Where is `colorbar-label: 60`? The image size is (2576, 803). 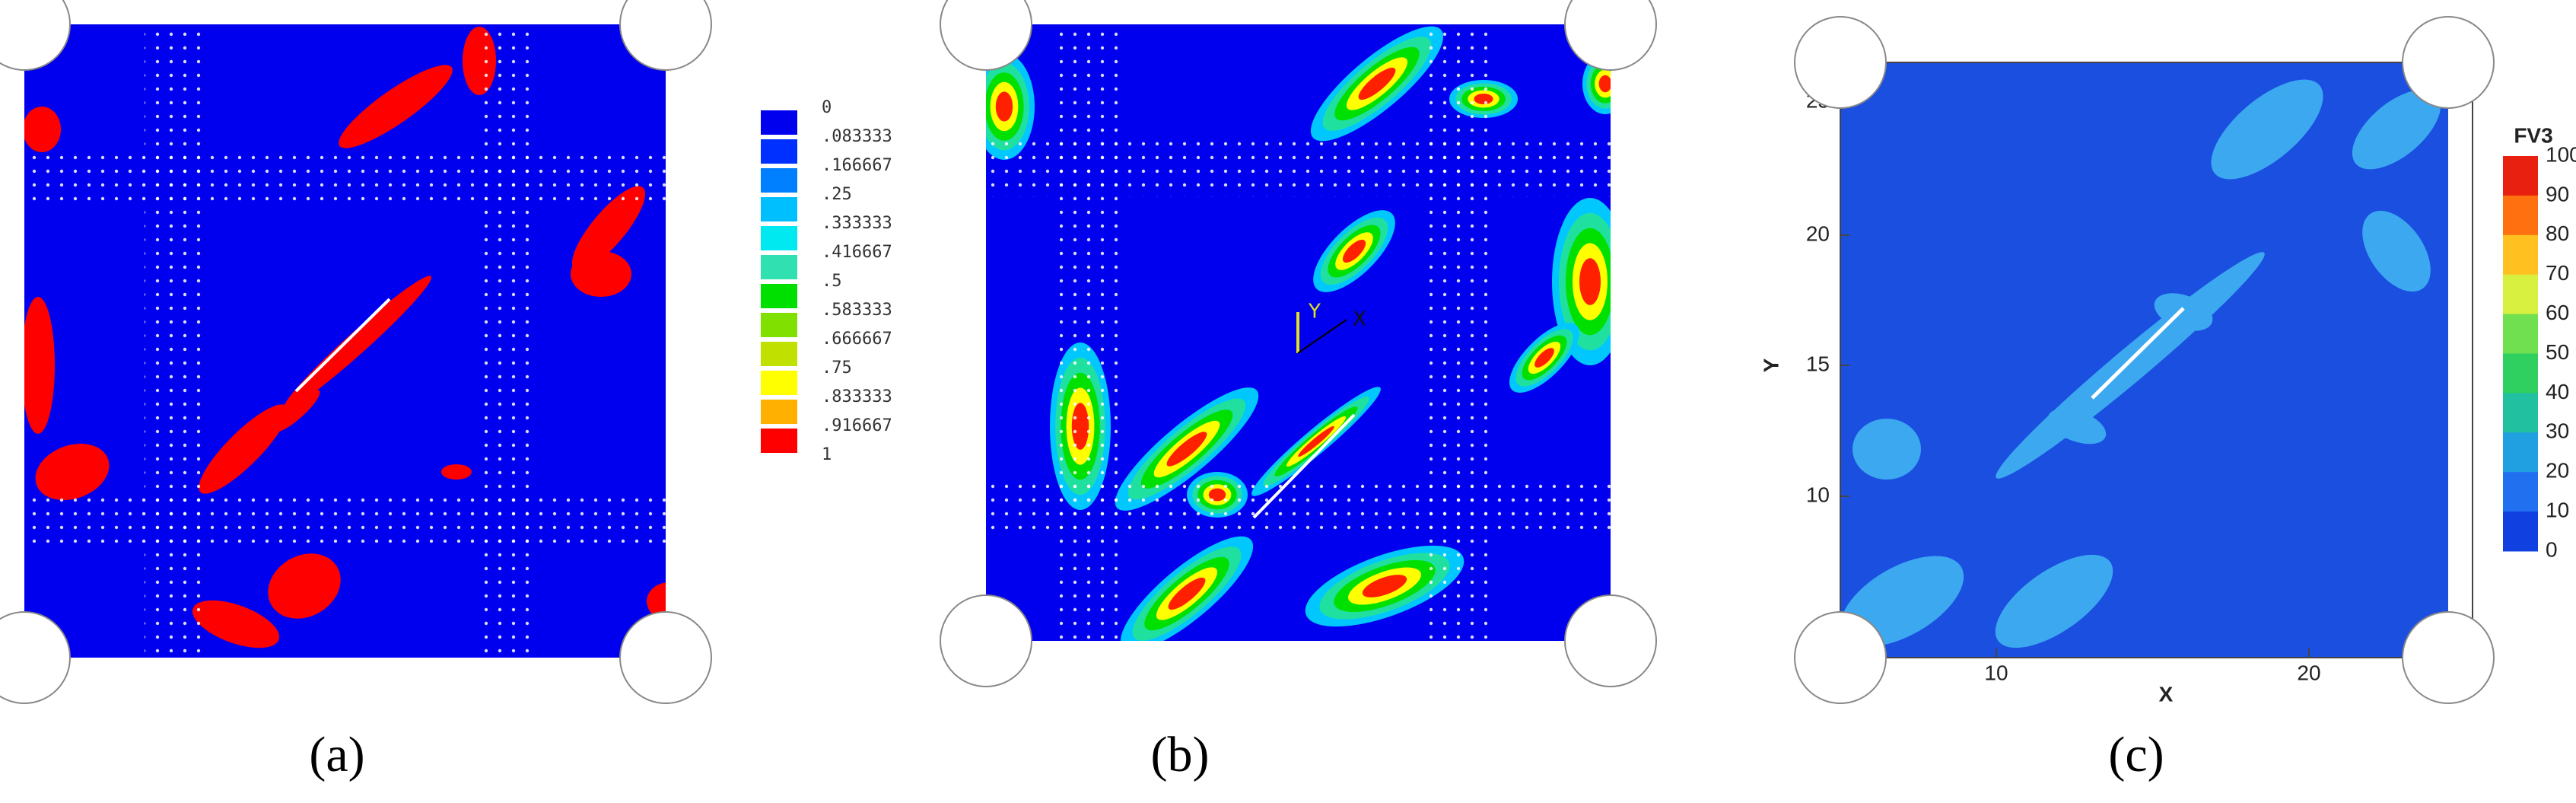 colorbar-label: 60 is located at coordinates (2557, 312).